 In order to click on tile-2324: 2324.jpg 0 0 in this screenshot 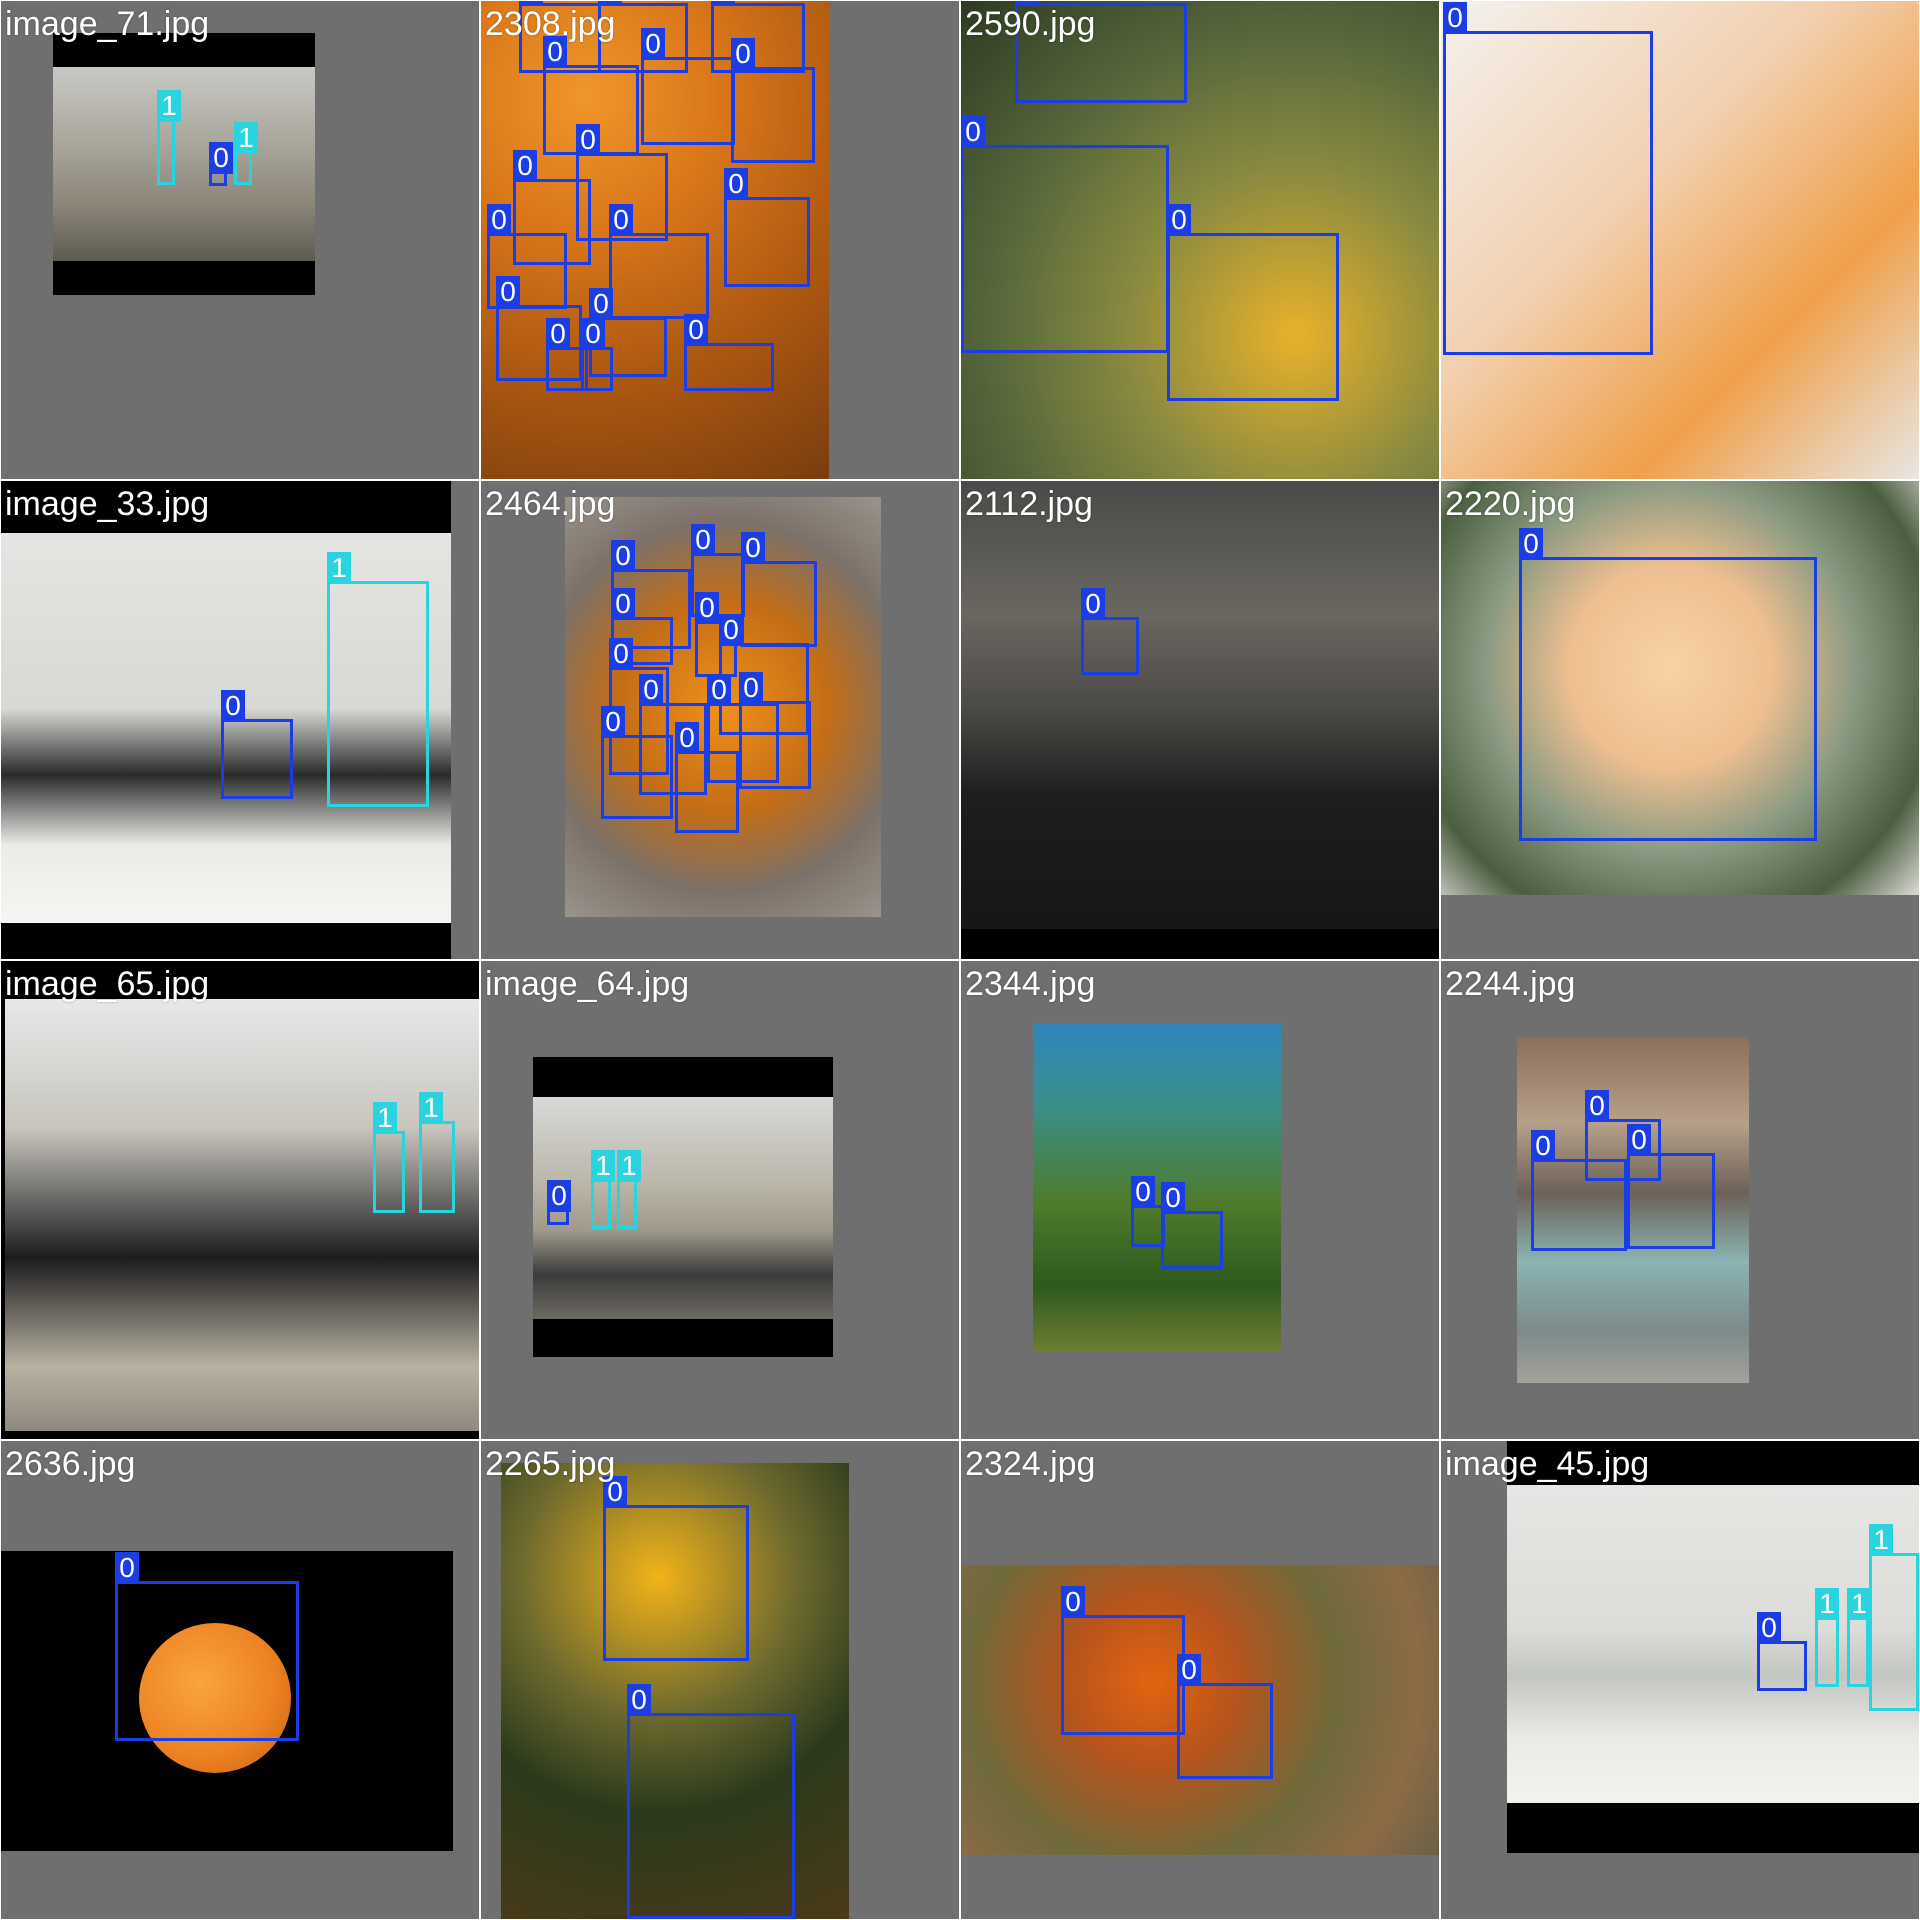, I will do `click(1200, 1680)`.